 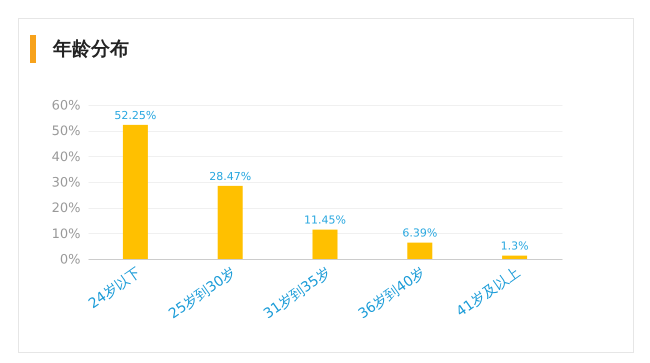 What do you see at coordinates (66, 208) in the screenshot?
I see `y-tick-label: 20%` at bounding box center [66, 208].